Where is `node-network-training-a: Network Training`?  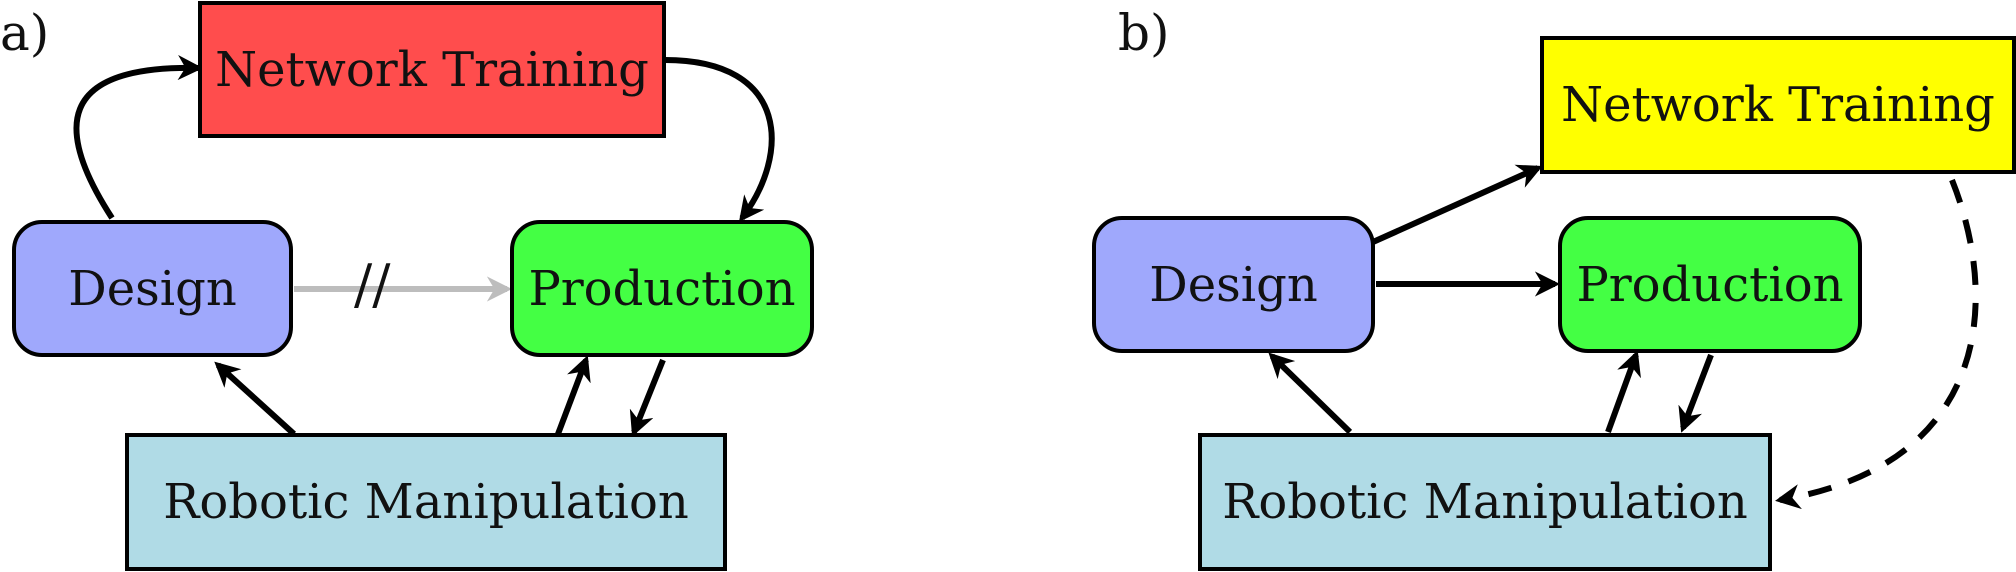 node-network-training-a: Network Training is located at coordinates (432, 69).